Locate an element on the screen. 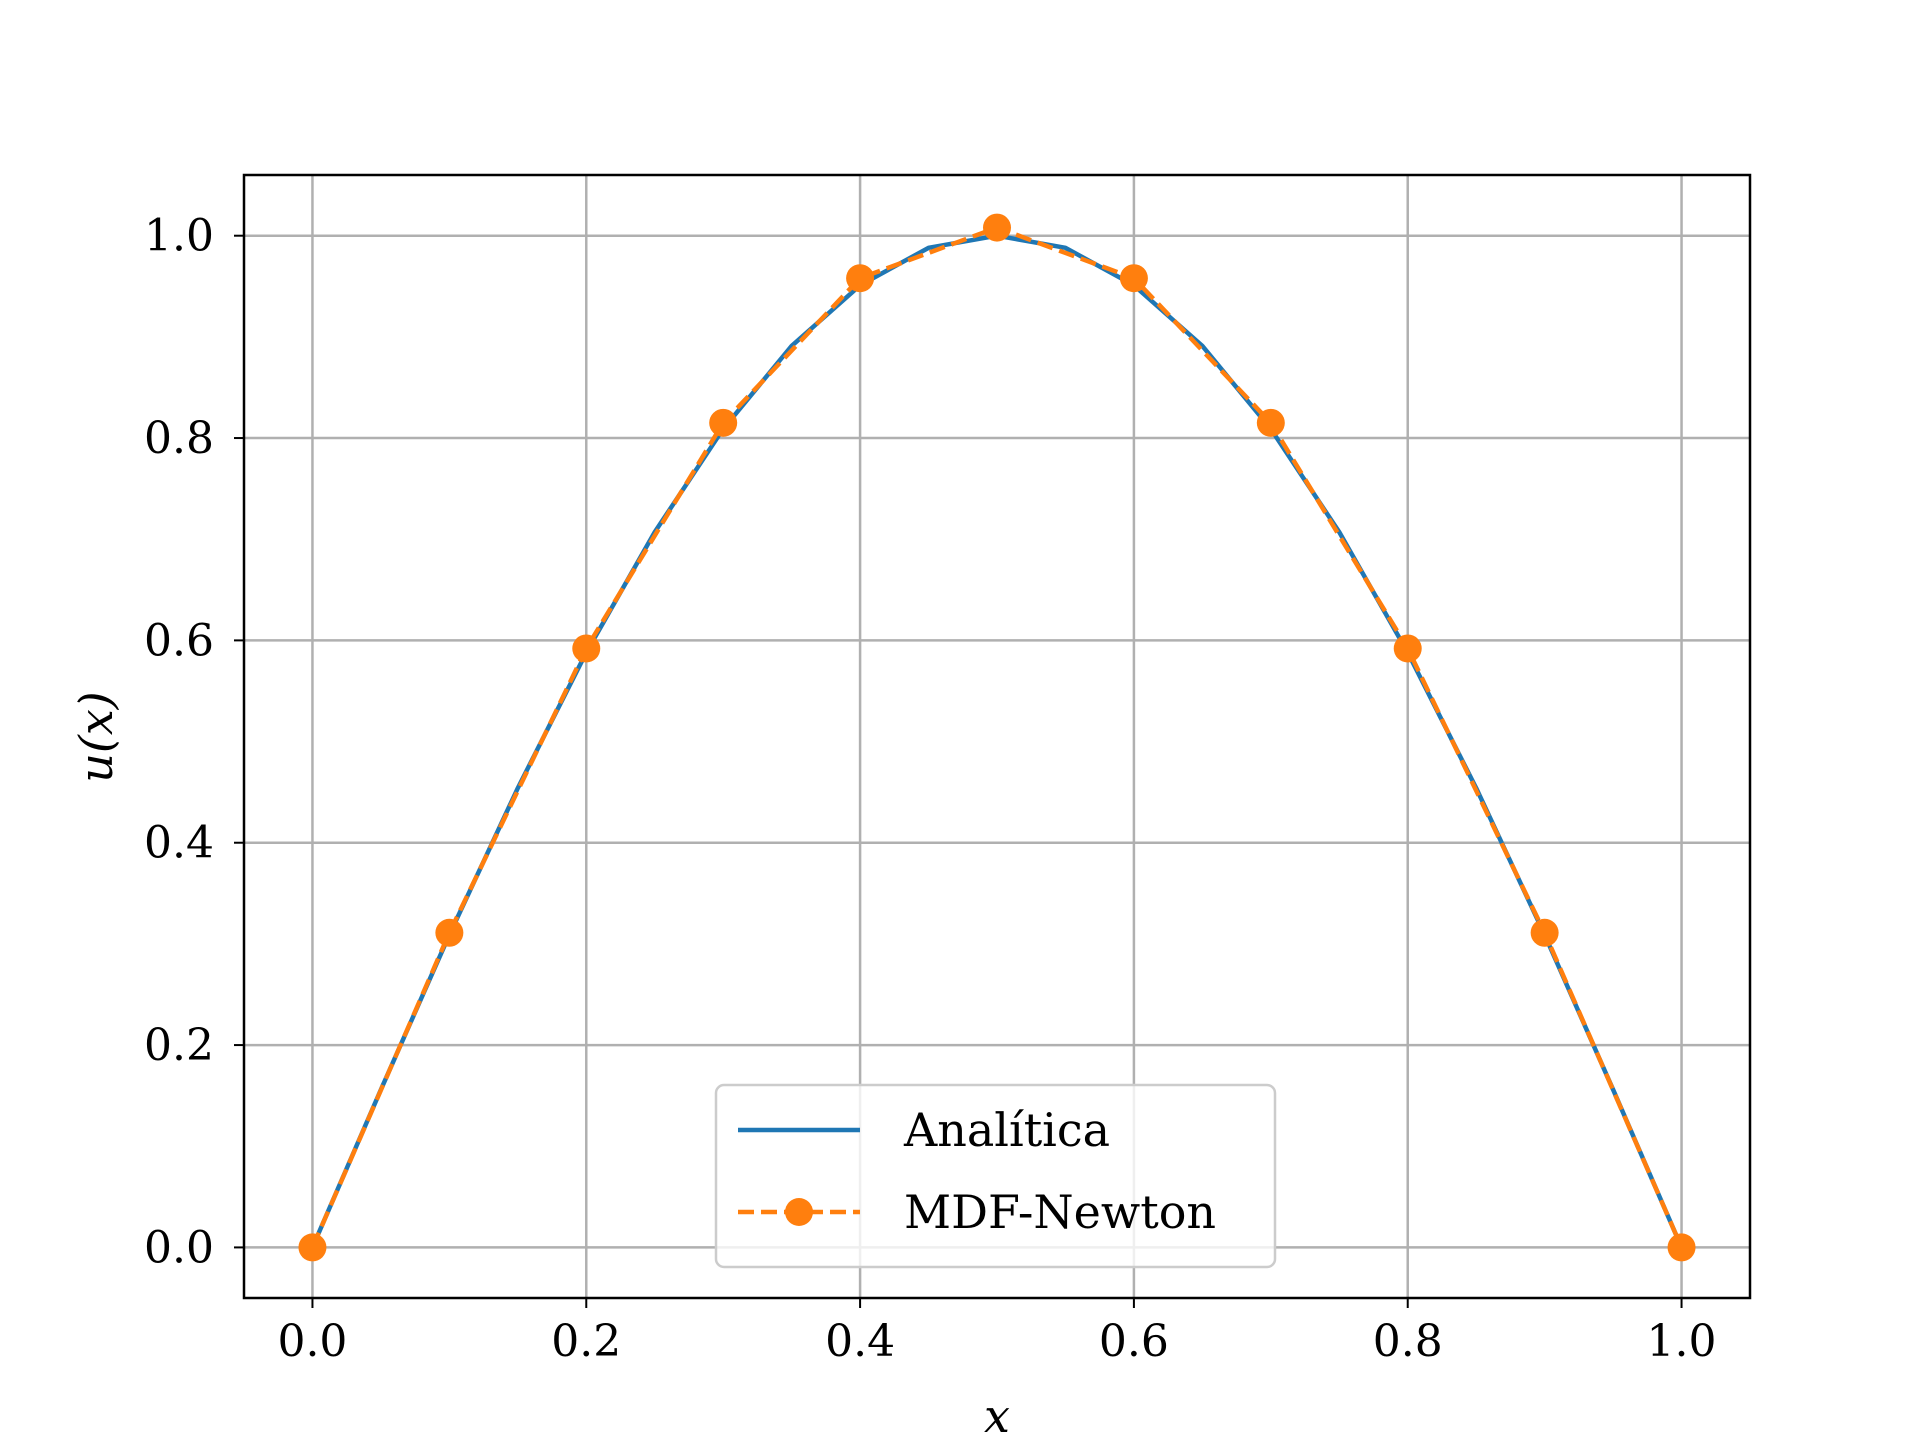  x-tick-label: 1.0 is located at coordinates (1682, 1341).